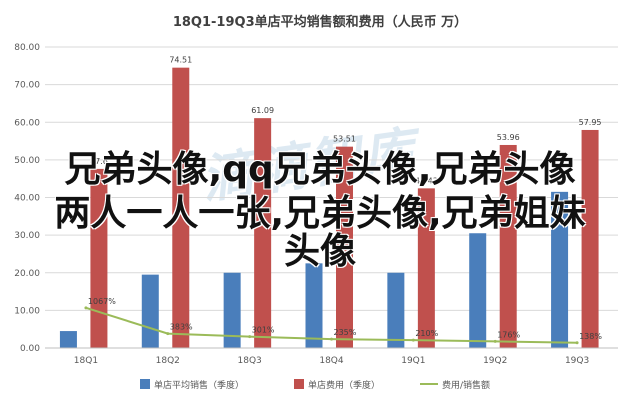  Describe the element at coordinates (199, 385) in the screenshot. I see `legend-label: 单店平均销售（季度）` at that location.